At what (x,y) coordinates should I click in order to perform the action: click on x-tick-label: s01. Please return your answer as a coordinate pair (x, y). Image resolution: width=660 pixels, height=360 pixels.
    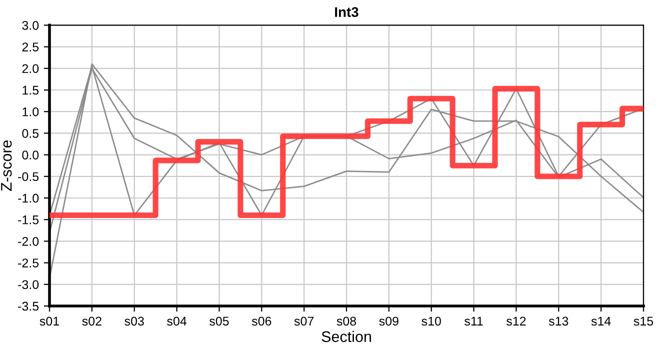
    Looking at the image, I should click on (49, 321).